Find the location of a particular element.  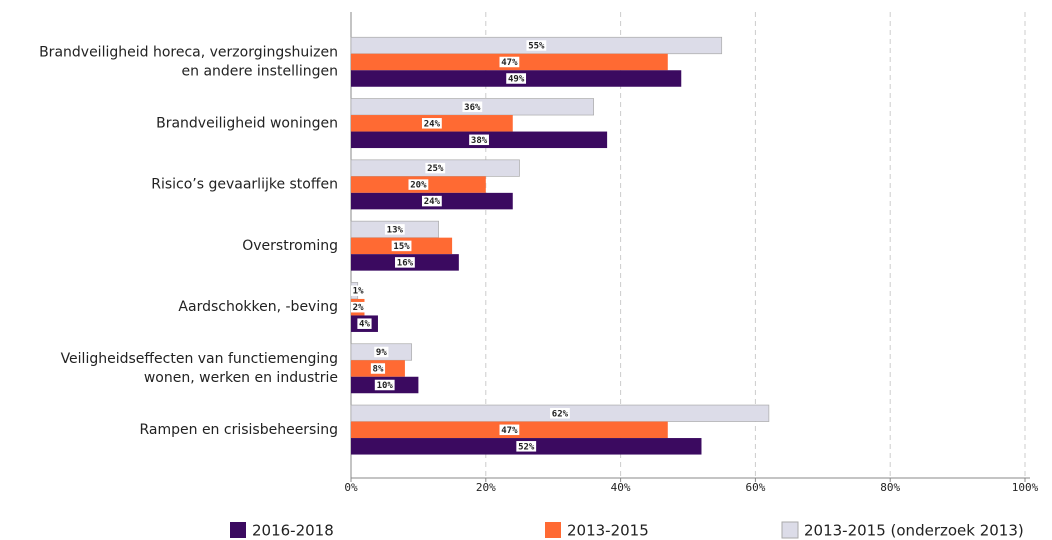

value-label: 36% is located at coordinates (472, 108).